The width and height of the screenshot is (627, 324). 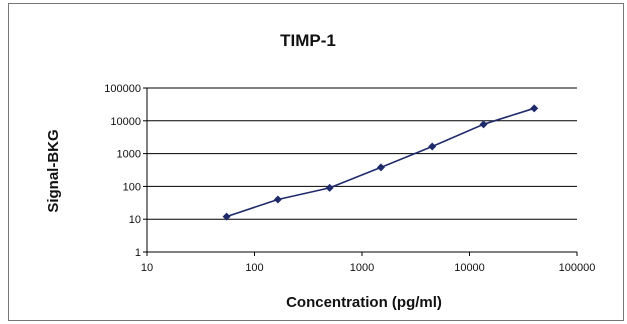 I want to click on y-tick-label: 100000, so click(x=122, y=89).